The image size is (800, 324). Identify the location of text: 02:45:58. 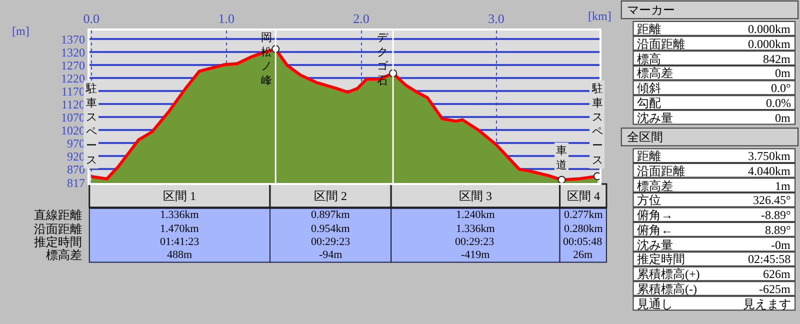
(769, 259).